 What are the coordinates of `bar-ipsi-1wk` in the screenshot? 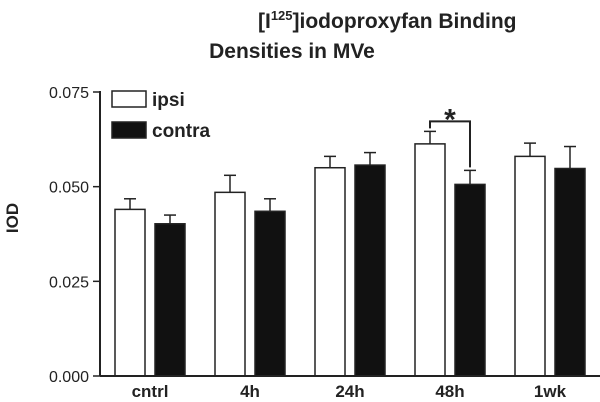 It's located at (530, 266).